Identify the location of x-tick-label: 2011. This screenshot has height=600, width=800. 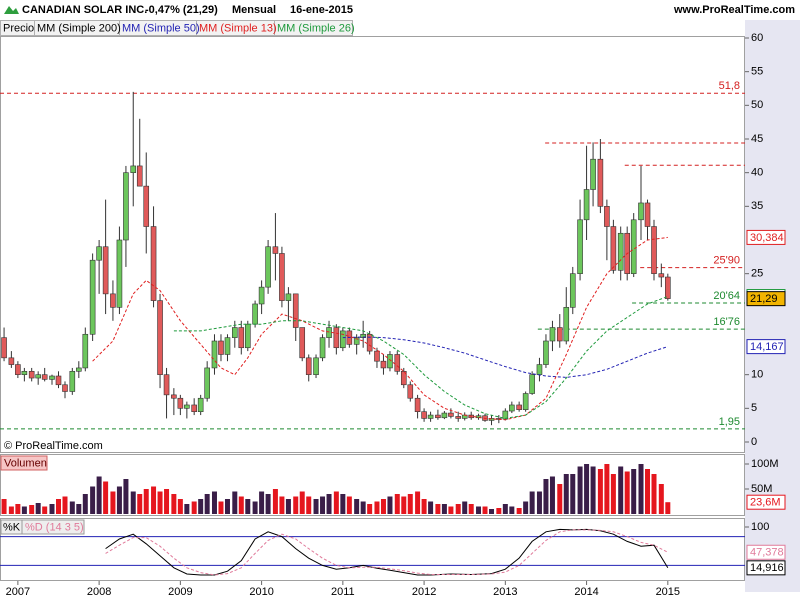
(343, 592).